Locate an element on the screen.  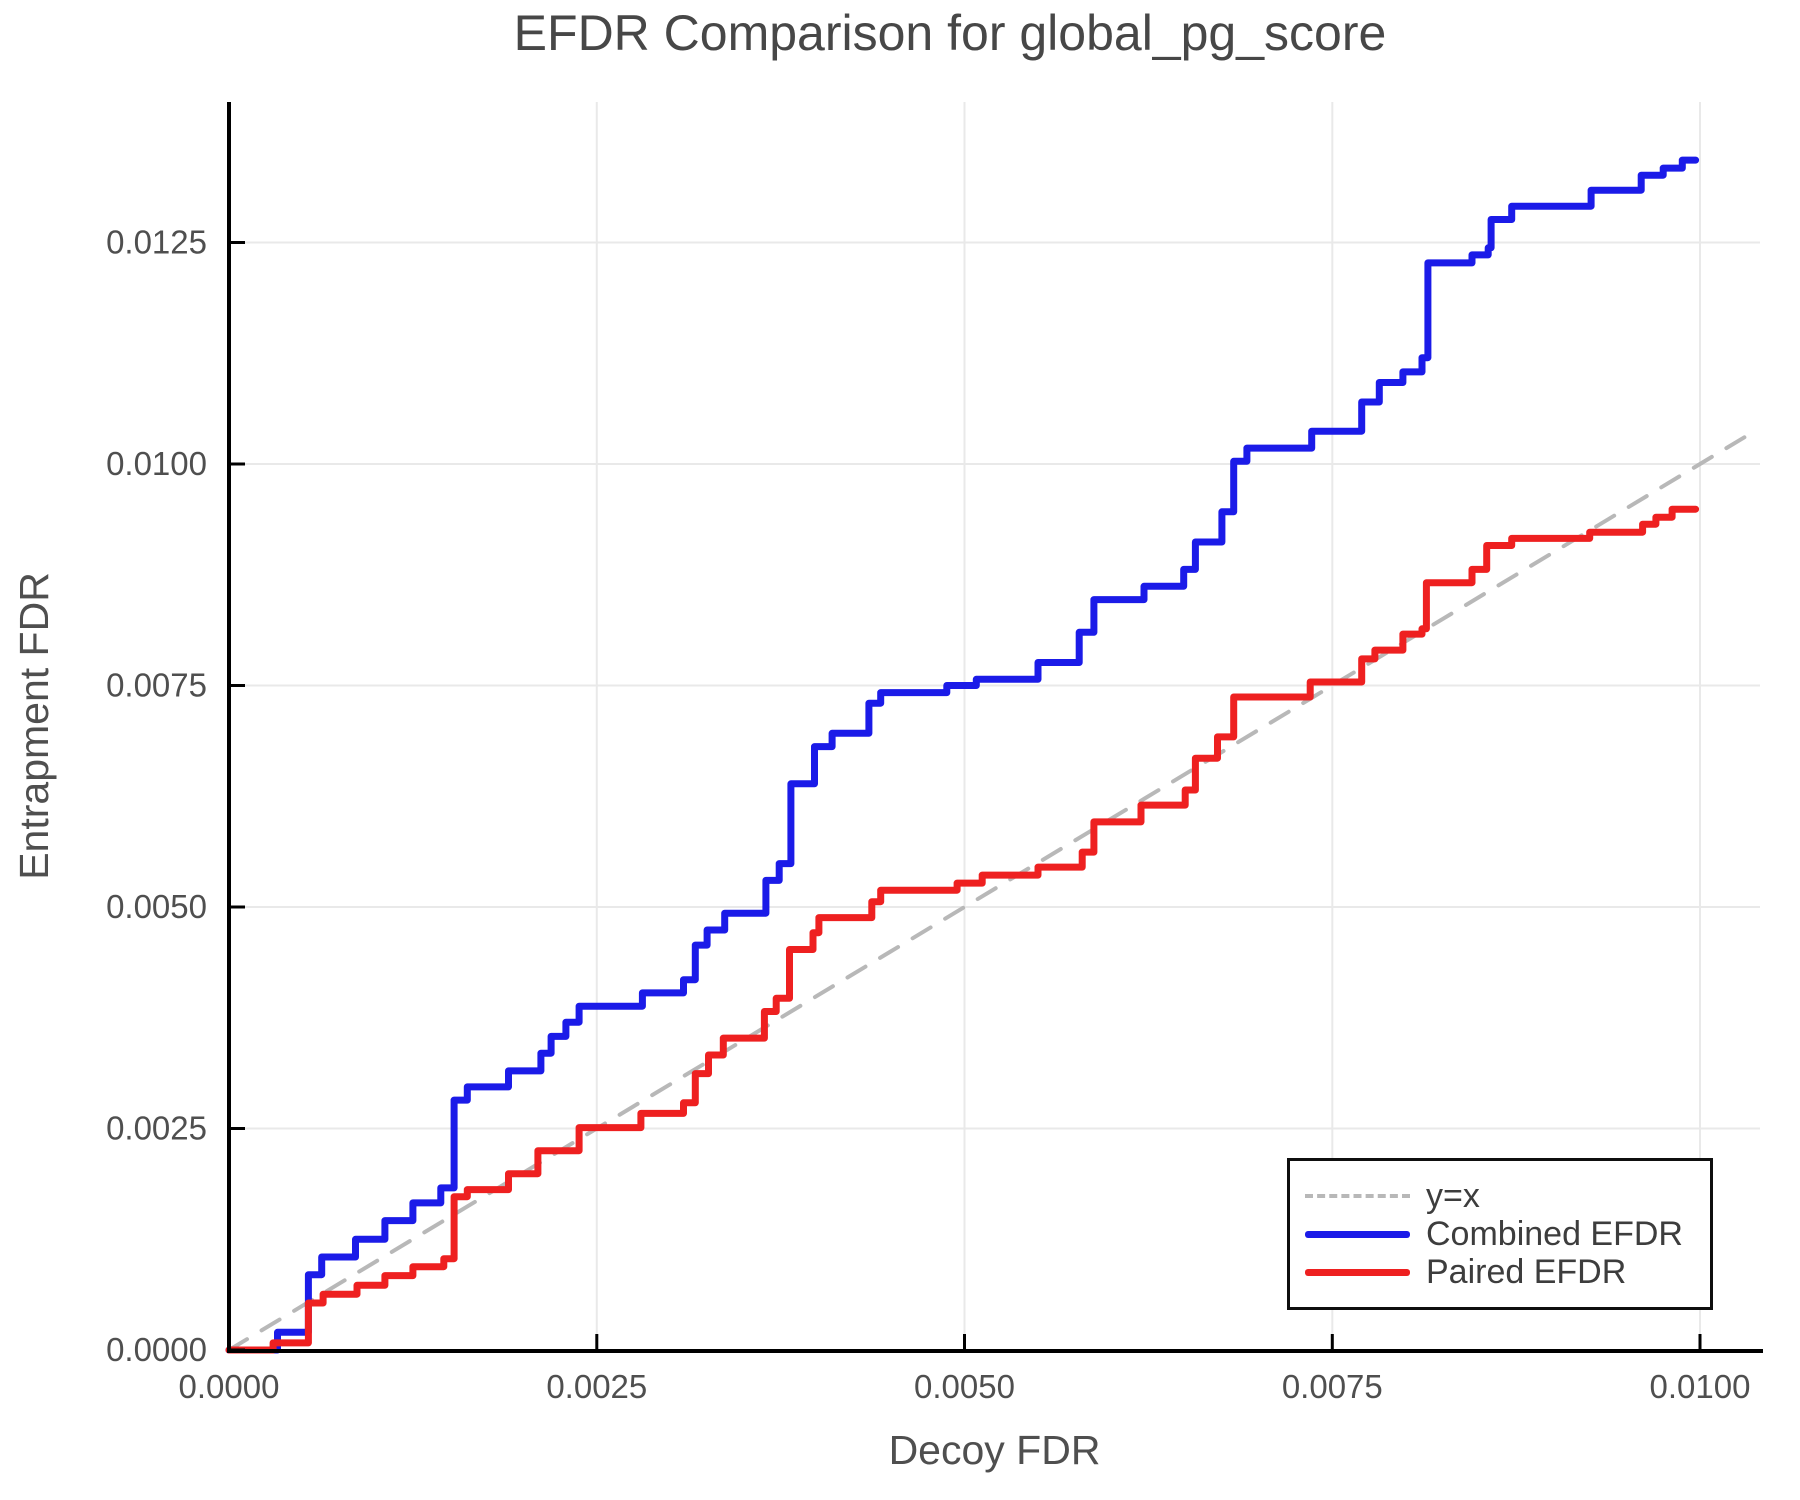
x-tick-label: 0.0075 is located at coordinates (1332, 1386).